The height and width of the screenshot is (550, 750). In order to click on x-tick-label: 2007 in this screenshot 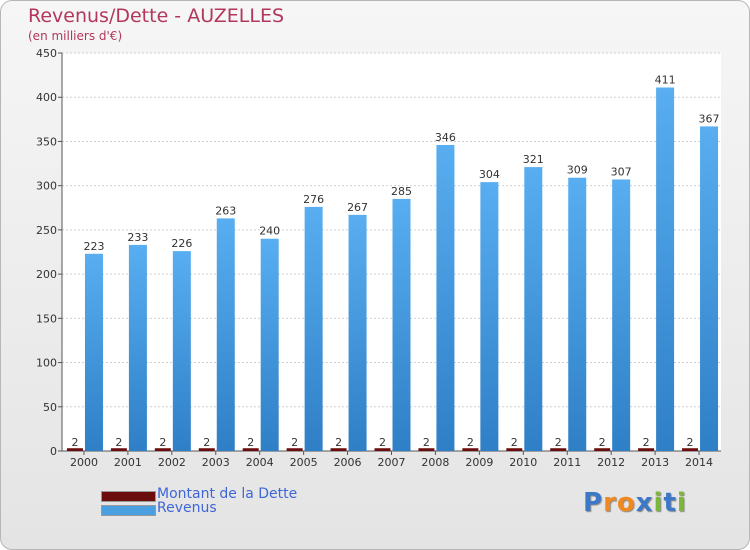, I will do `click(392, 462)`.